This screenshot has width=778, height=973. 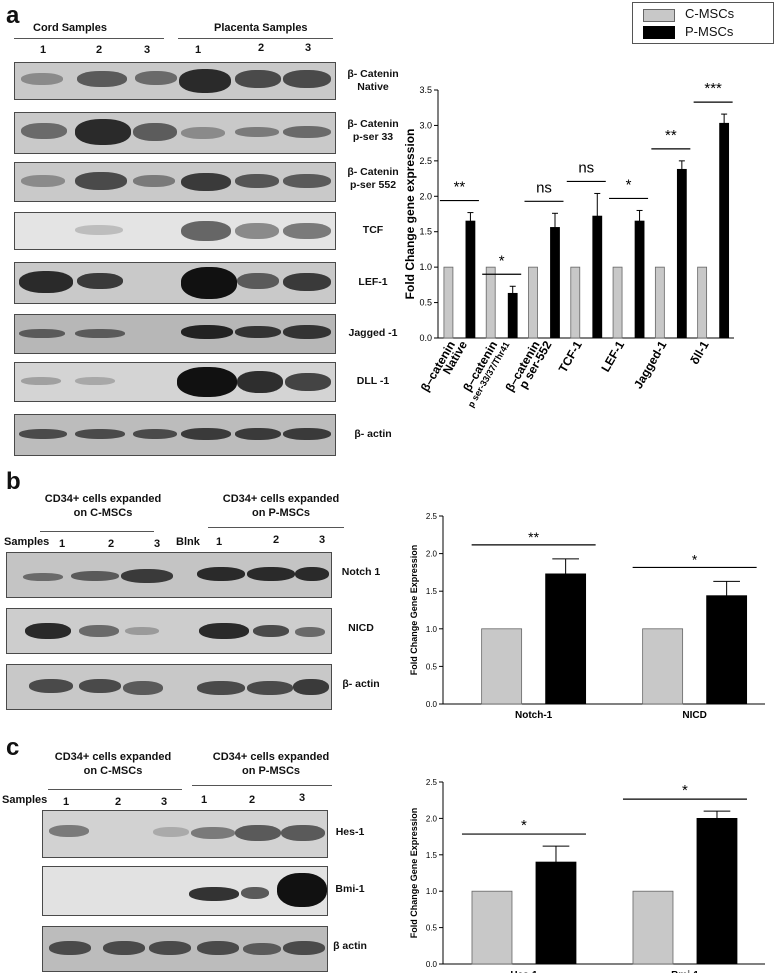 I want to click on x-tick-label: LEF-1, so click(x=612, y=356).